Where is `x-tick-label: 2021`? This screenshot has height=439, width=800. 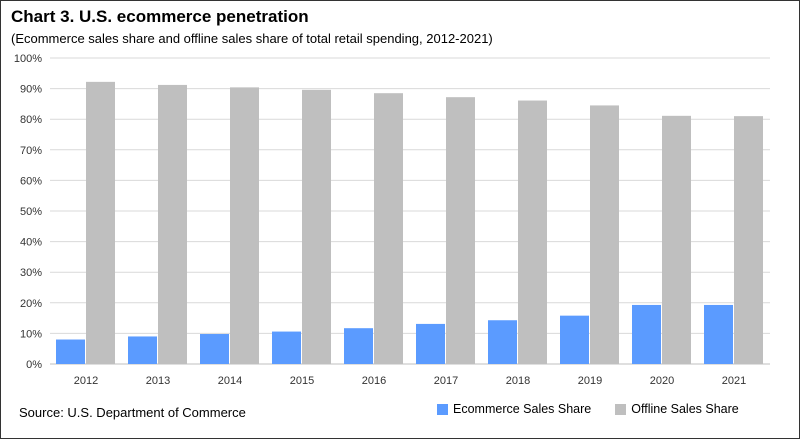
x-tick-label: 2021 is located at coordinates (734, 381).